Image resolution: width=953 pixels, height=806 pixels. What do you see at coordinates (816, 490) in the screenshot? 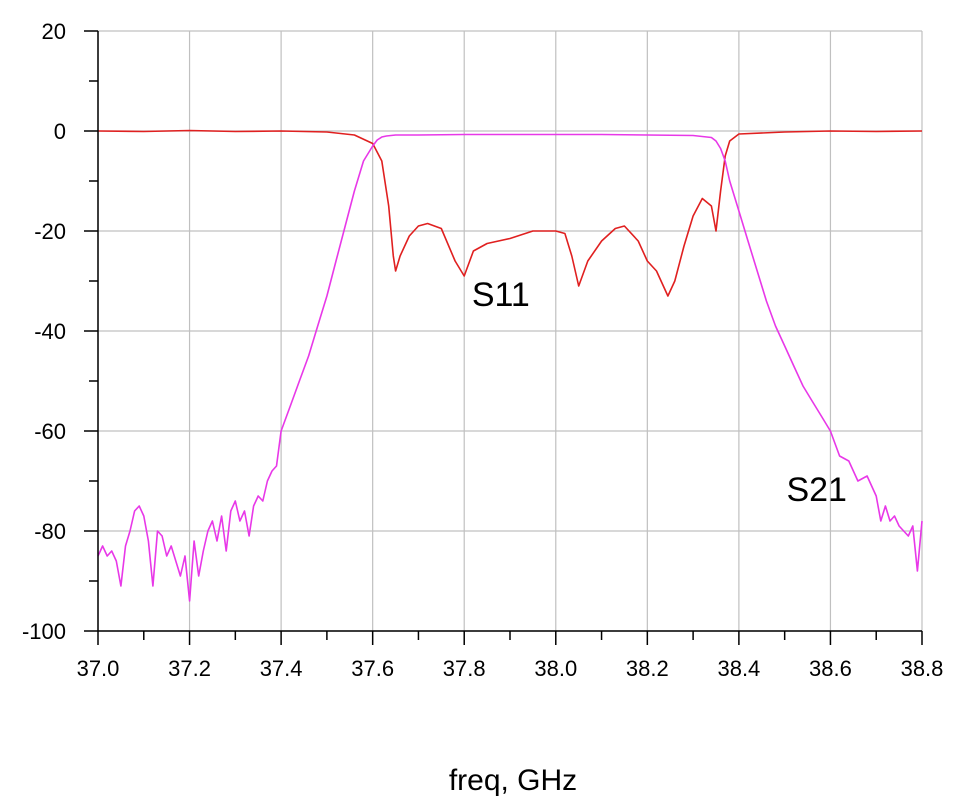
I see `series-label-s21: S21` at bounding box center [816, 490].